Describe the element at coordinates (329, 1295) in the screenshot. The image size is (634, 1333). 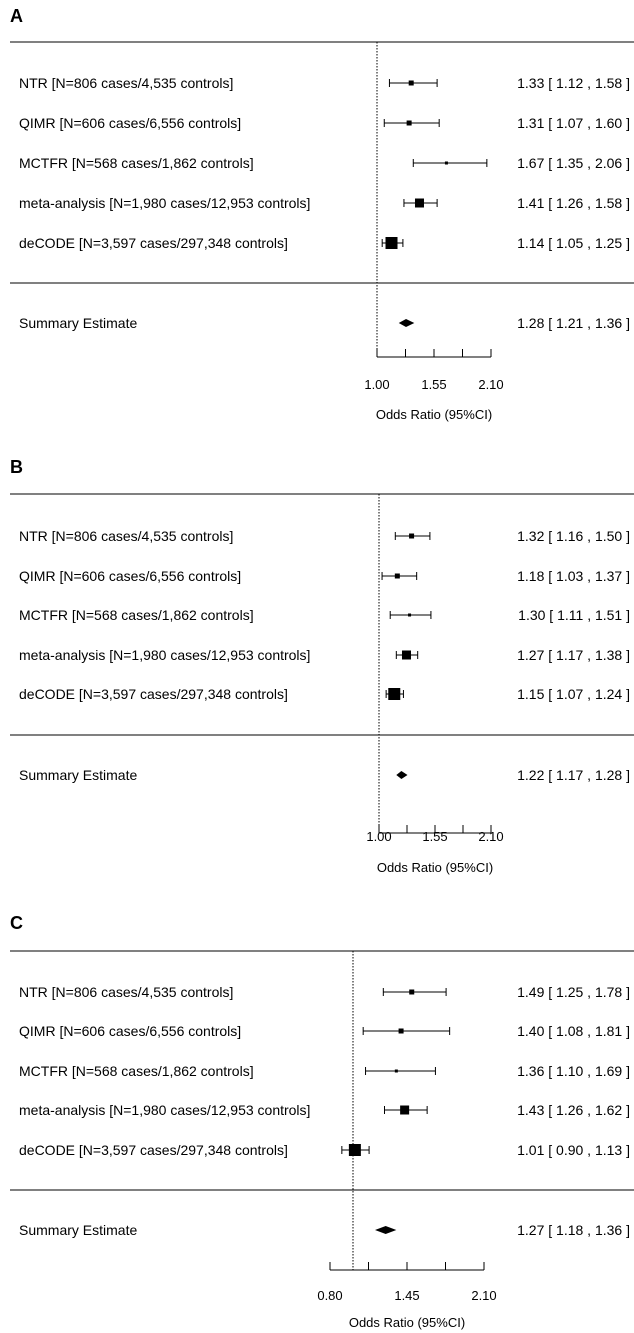
I see `x-tick-label: 0.80` at that location.